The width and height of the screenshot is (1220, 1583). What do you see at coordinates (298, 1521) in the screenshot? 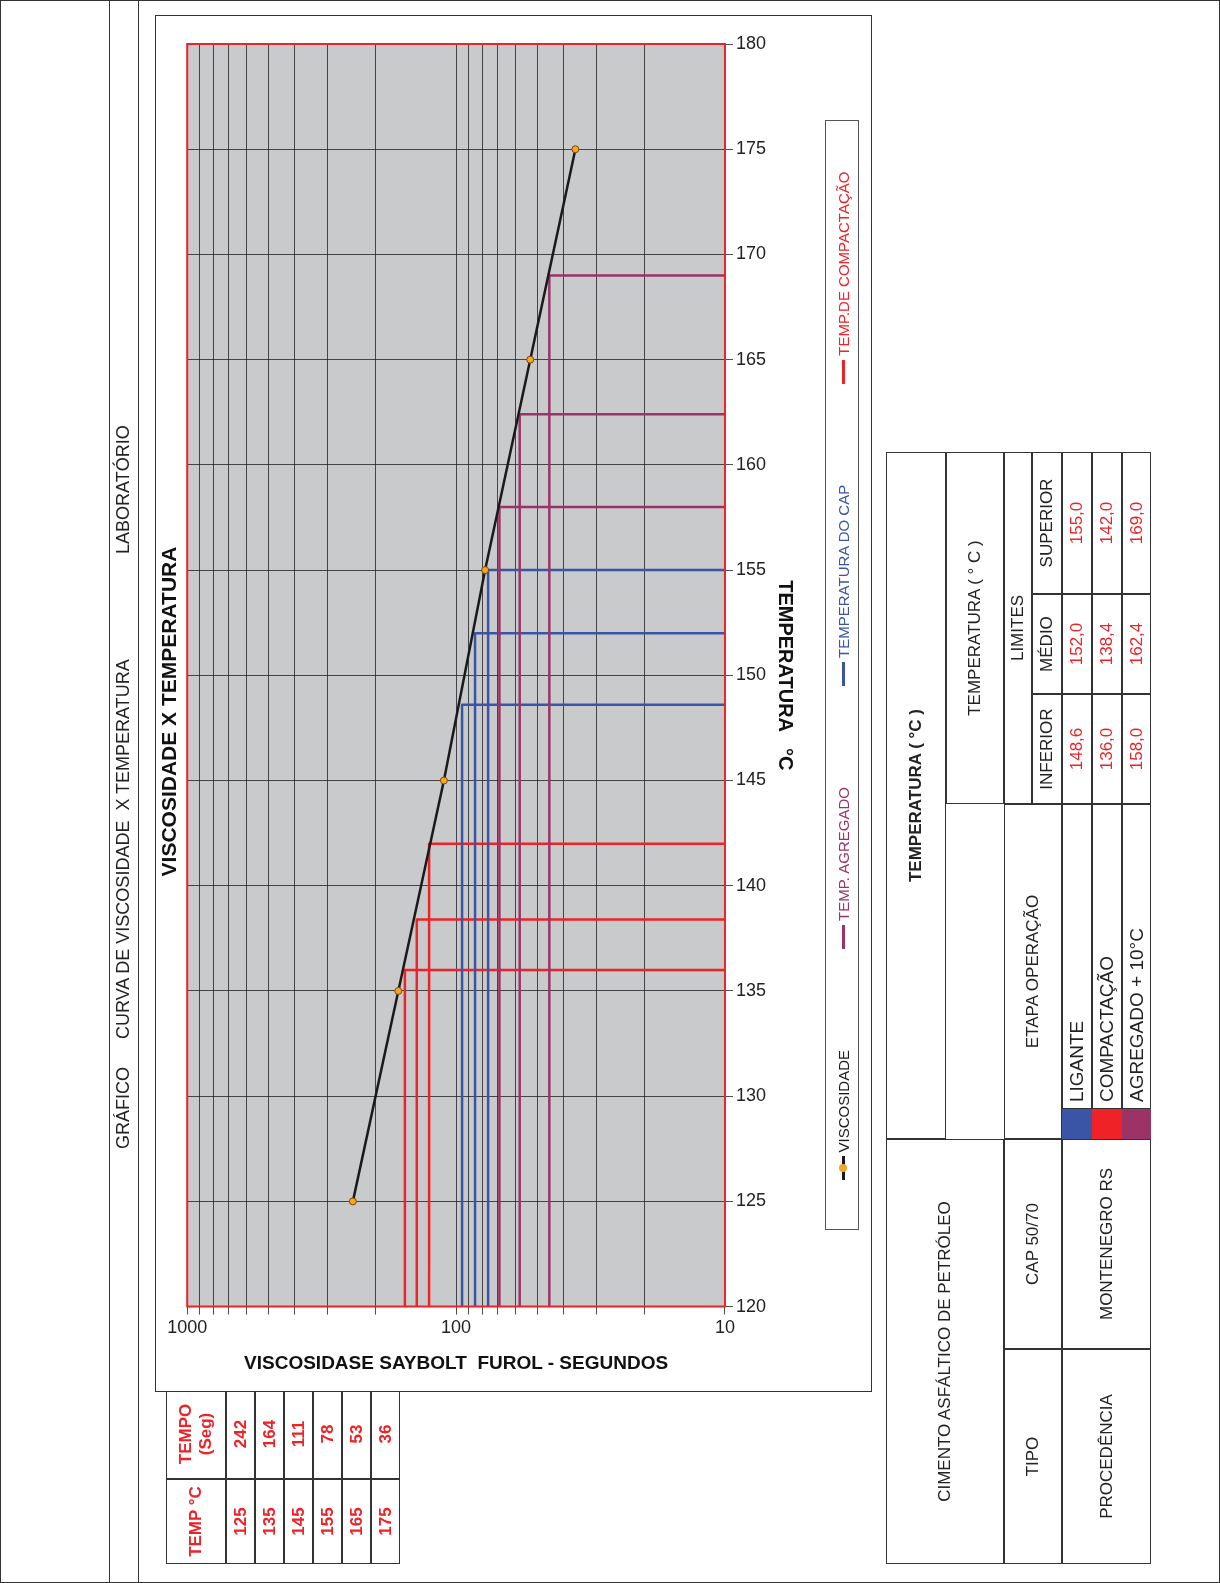
I see `text: 145` at bounding box center [298, 1521].